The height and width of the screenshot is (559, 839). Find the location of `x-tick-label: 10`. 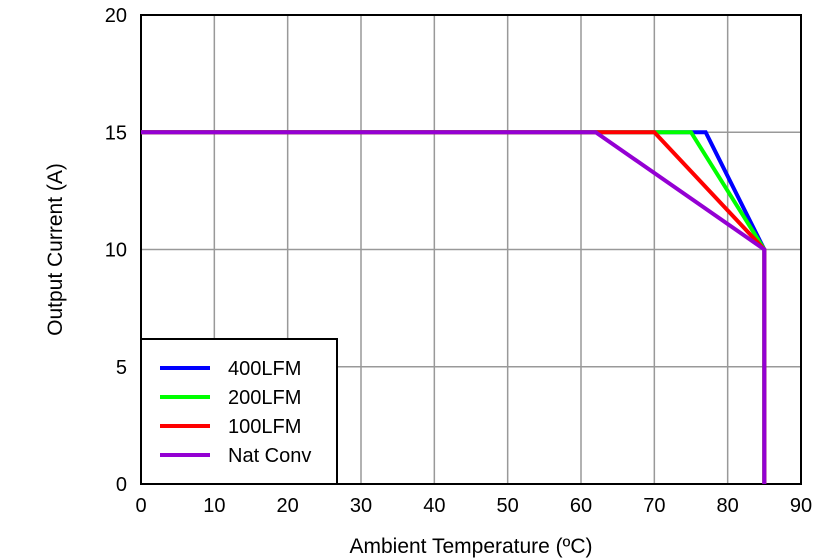

x-tick-label: 10 is located at coordinates (214, 506).